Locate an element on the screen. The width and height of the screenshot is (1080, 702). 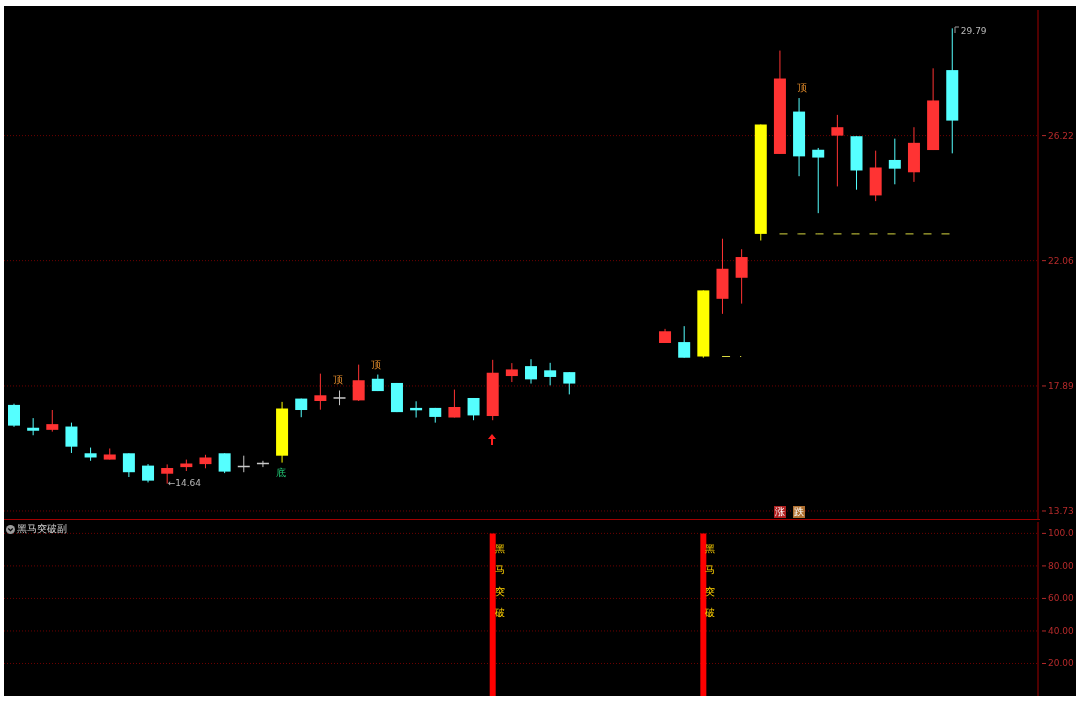
y-tick-label: 13.73 is located at coordinates (1061, 510).